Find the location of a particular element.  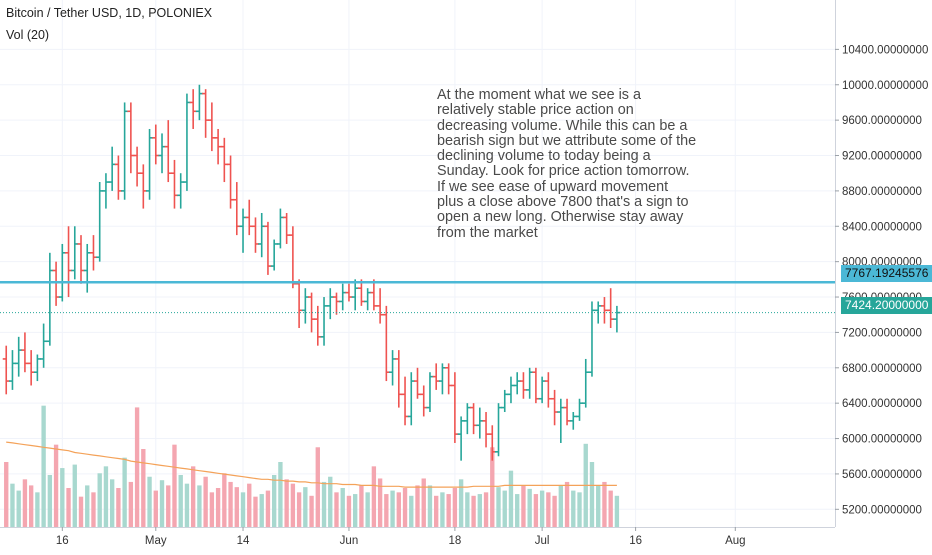

y-tick-label: 5600.00000000 is located at coordinates (882, 475).